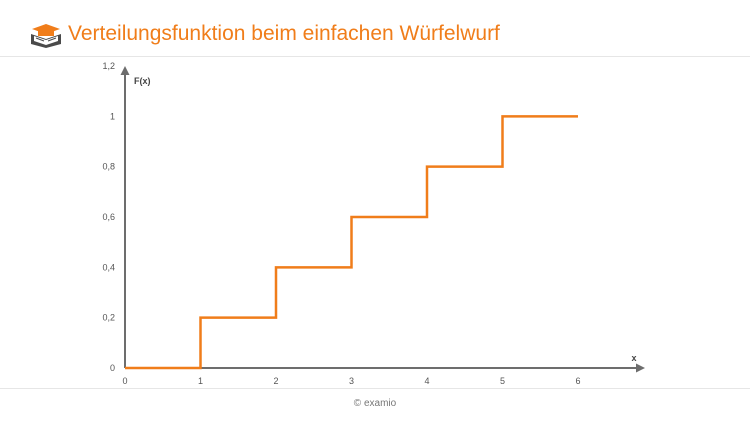 Image resolution: width=750 pixels, height=422 pixels. I want to click on x-axis-arrow, so click(640, 368).